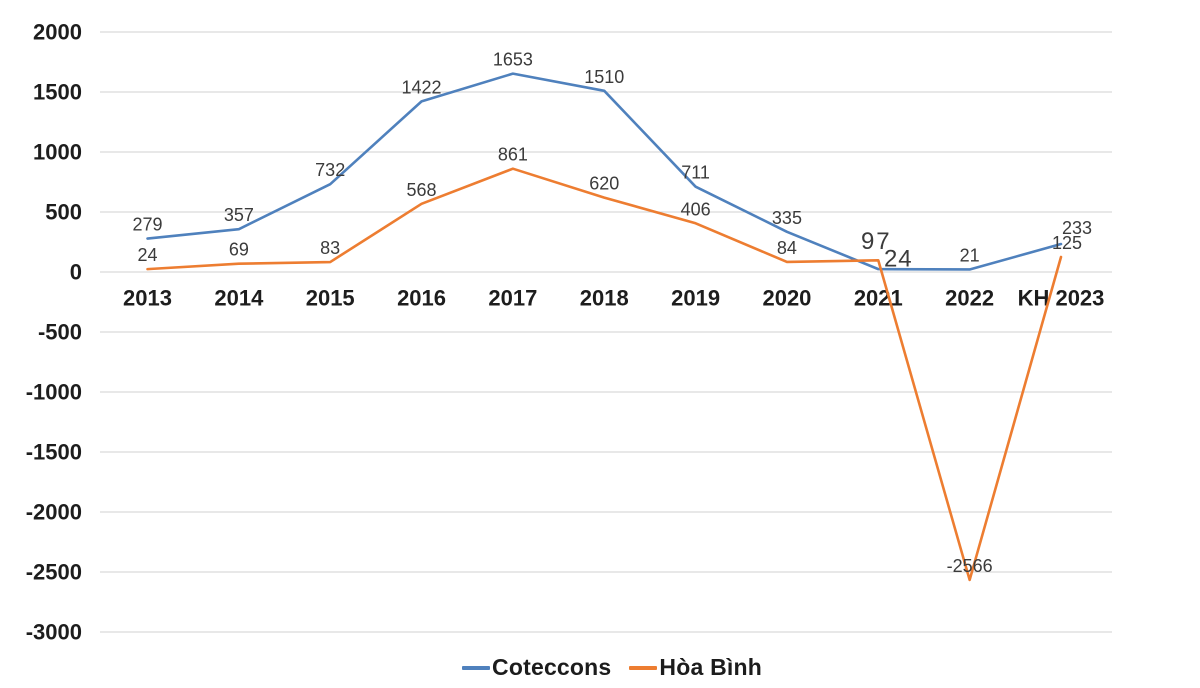  Describe the element at coordinates (239, 215) in the screenshot. I see `data-label: 357` at that location.